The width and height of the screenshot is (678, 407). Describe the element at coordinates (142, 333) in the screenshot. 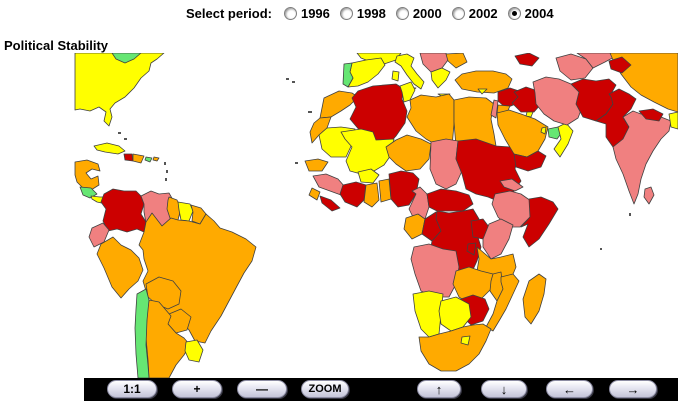

I see `country-chile` at that location.